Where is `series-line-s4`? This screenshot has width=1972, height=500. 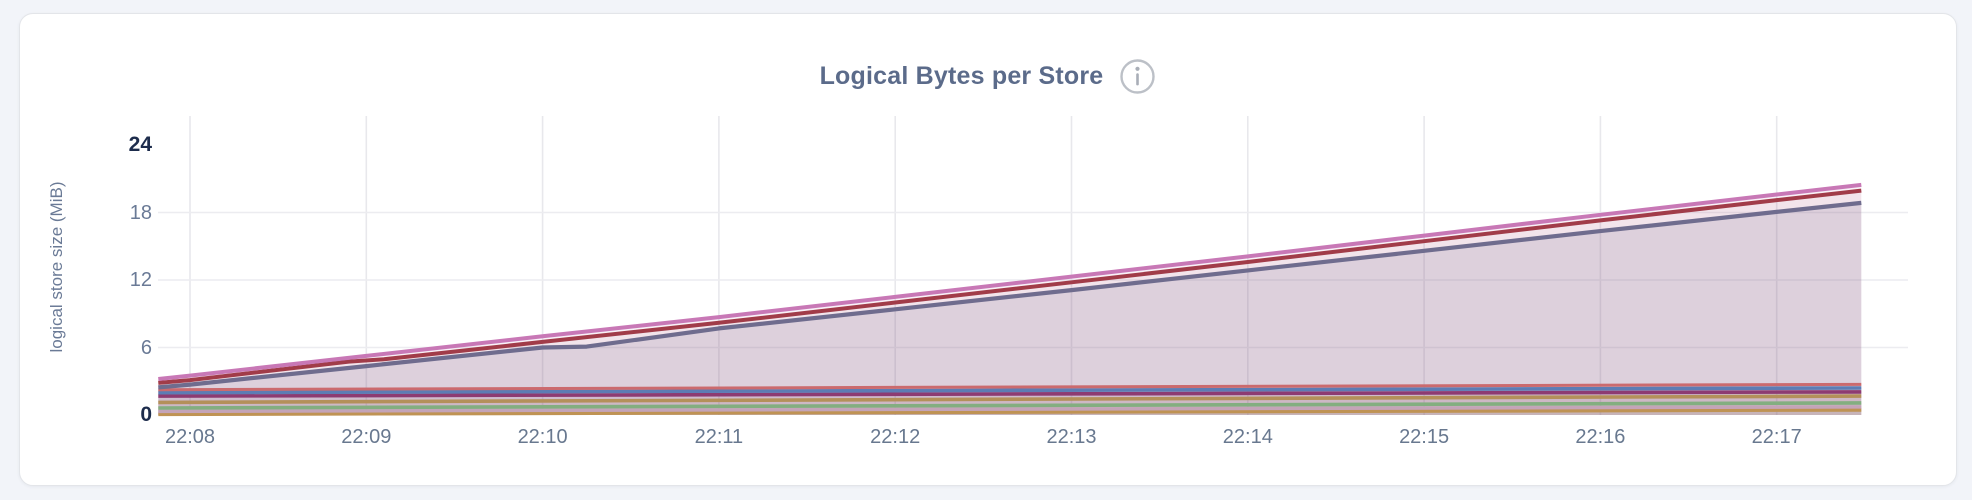 series-line-s4 is located at coordinates (1010, 387).